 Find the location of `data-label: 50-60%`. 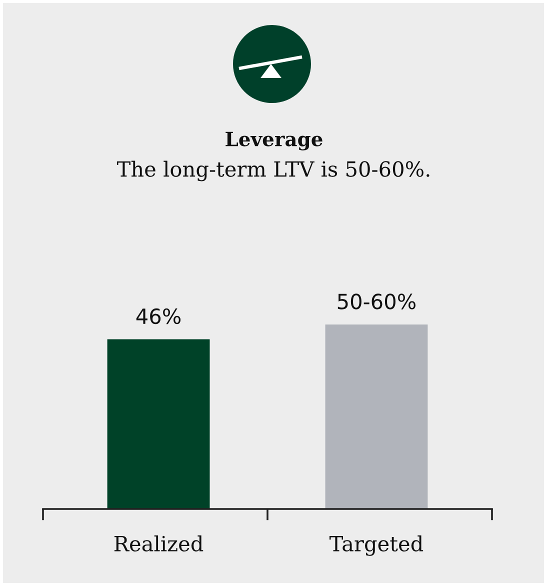

data-label: 50-60% is located at coordinates (377, 302).